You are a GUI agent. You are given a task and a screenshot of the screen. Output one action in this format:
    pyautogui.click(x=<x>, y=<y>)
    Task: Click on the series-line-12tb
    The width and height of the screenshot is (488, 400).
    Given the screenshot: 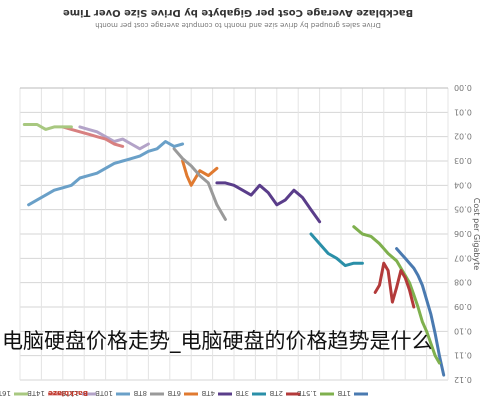 What is the action you would take?
    pyautogui.click(x=114, y=138)
    